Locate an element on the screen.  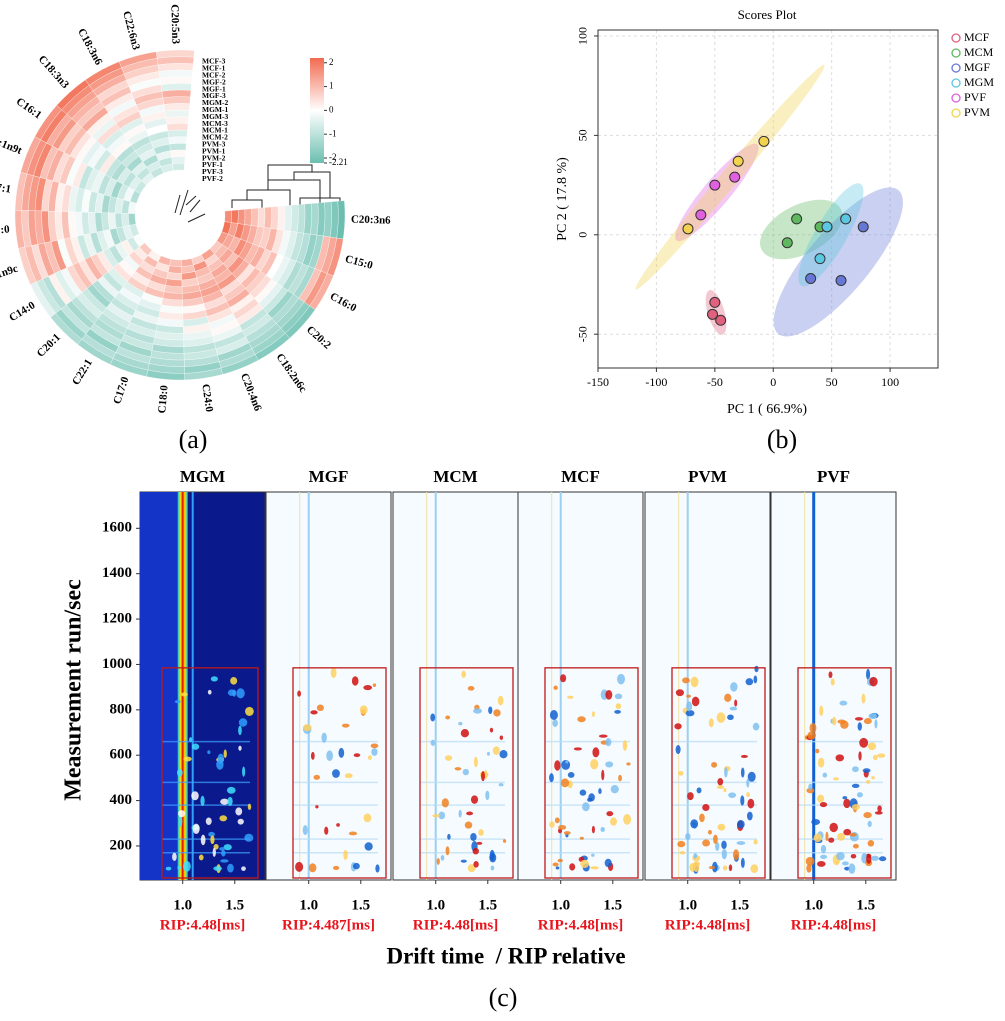
sample-label: MGF-1 is located at coordinates (214, 88).